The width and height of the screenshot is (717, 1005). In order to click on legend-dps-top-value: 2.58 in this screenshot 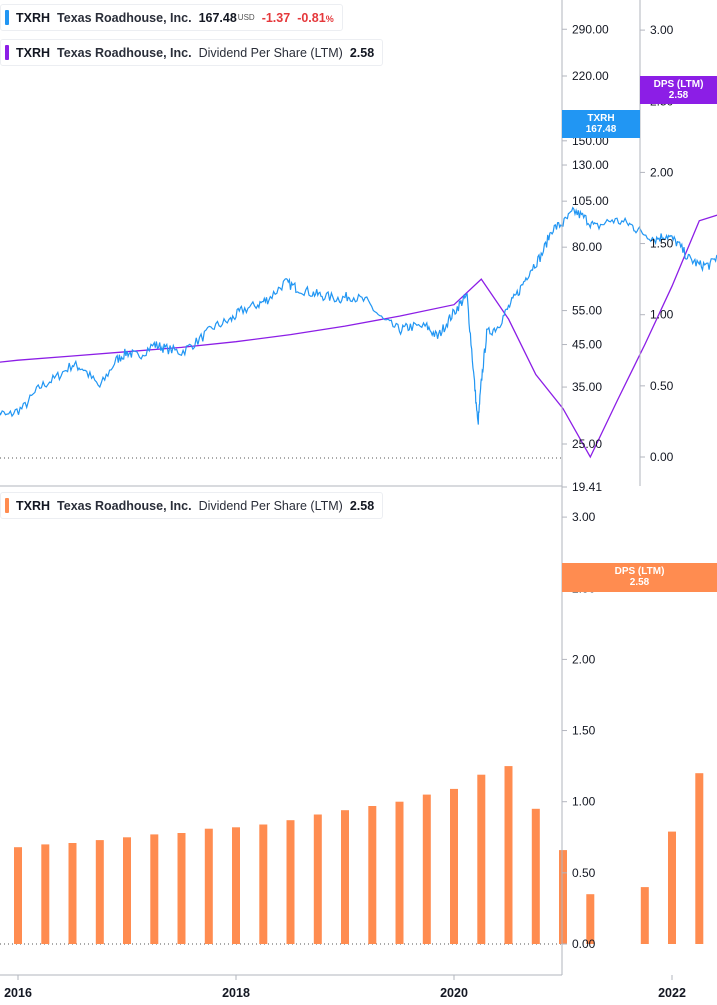, I will do `click(362, 52)`.